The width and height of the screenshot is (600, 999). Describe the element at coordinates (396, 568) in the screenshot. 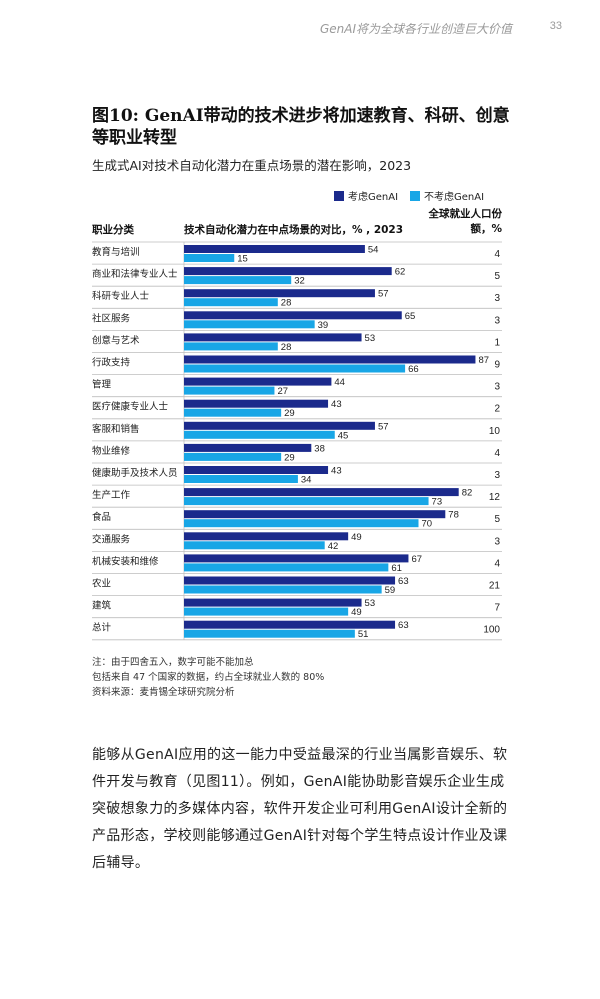

I see `bar-label-without-genai: 61` at that location.